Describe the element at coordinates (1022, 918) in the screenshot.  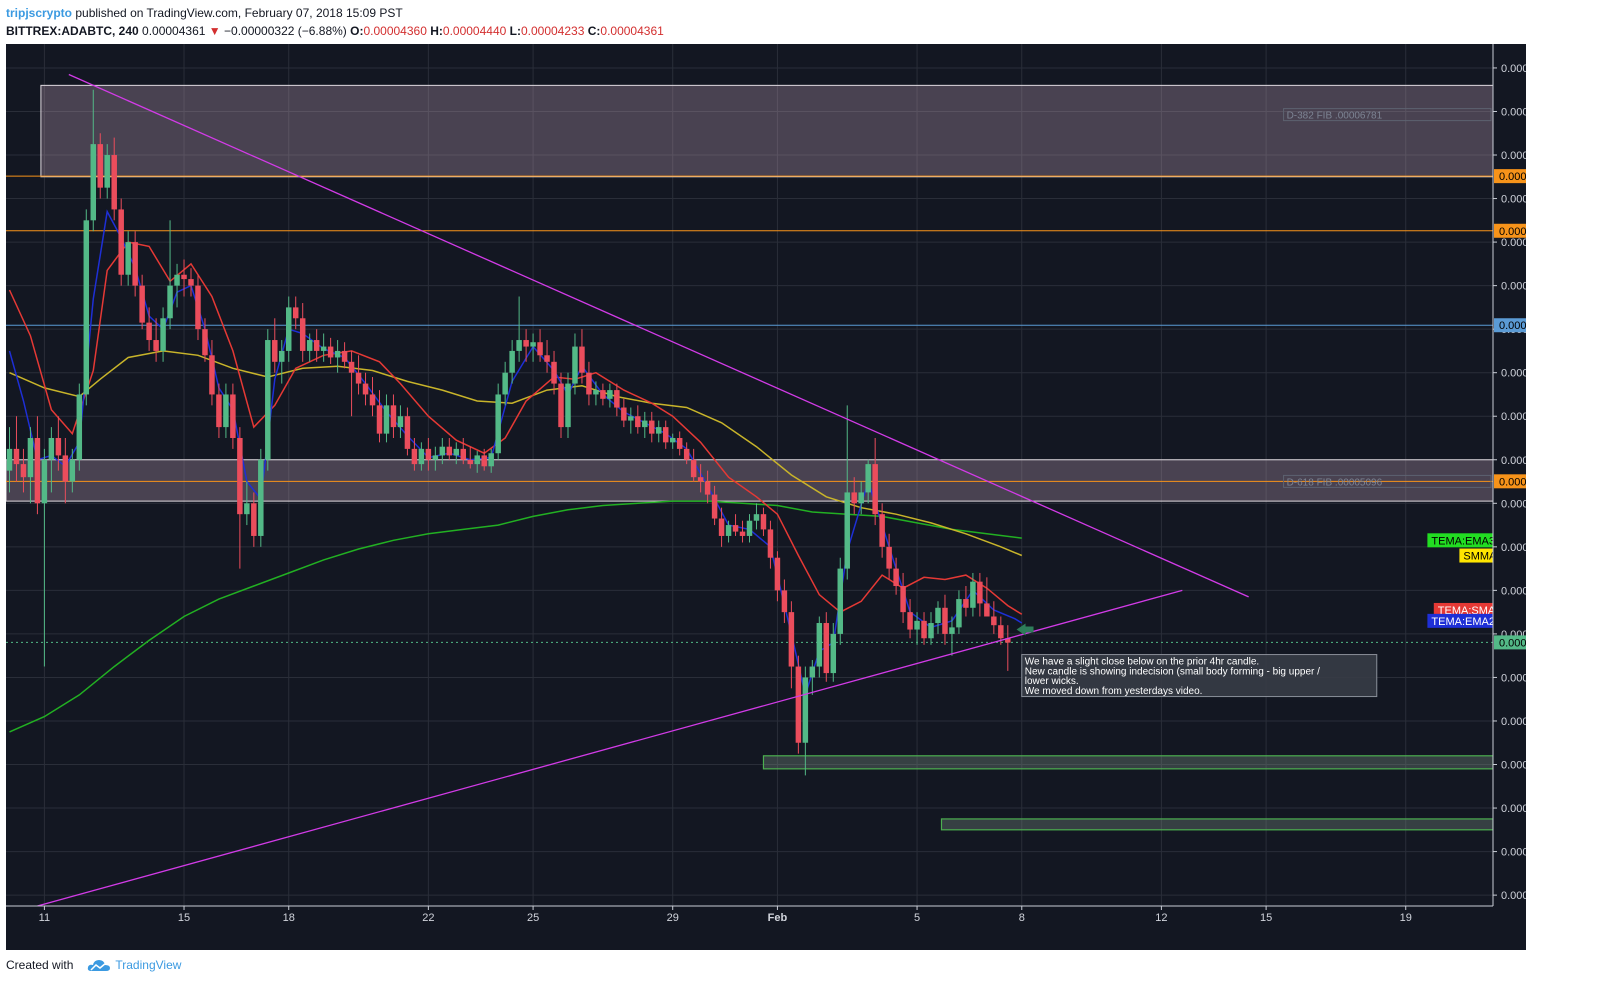
I see `time-tick-label: 8` at that location.